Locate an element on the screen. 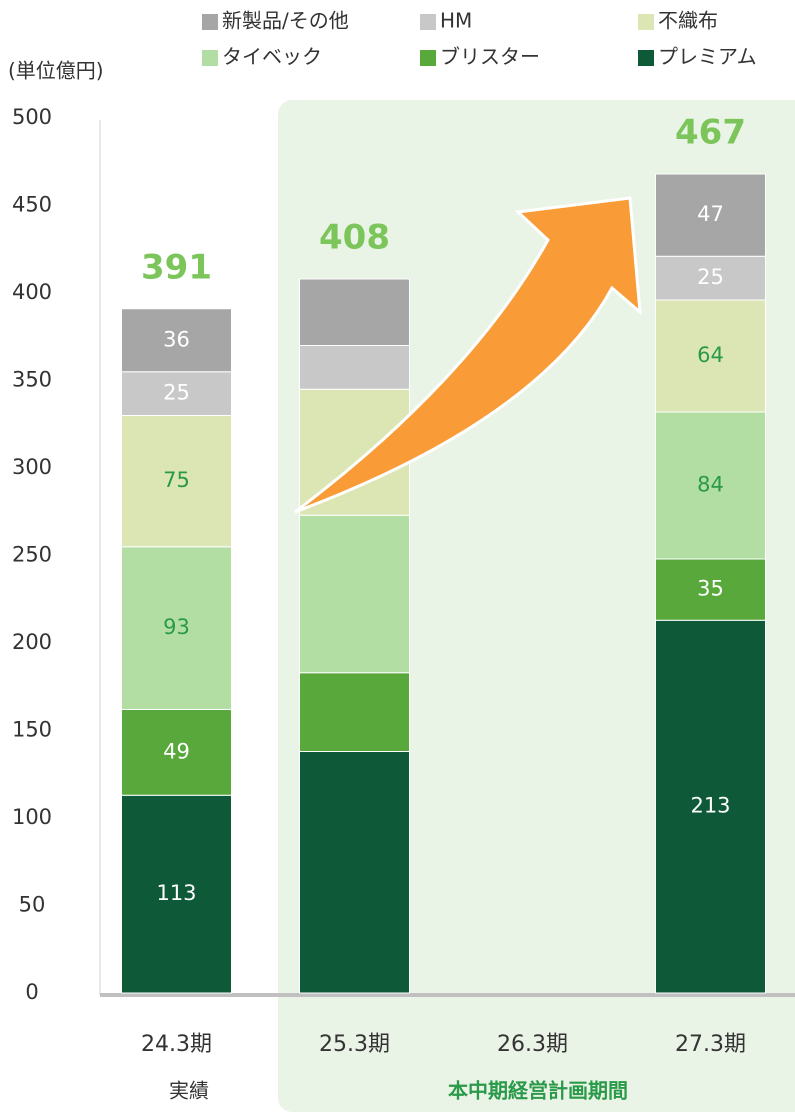 The height and width of the screenshot is (1118, 795). legend-label: 不織布 is located at coordinates (688, 21).